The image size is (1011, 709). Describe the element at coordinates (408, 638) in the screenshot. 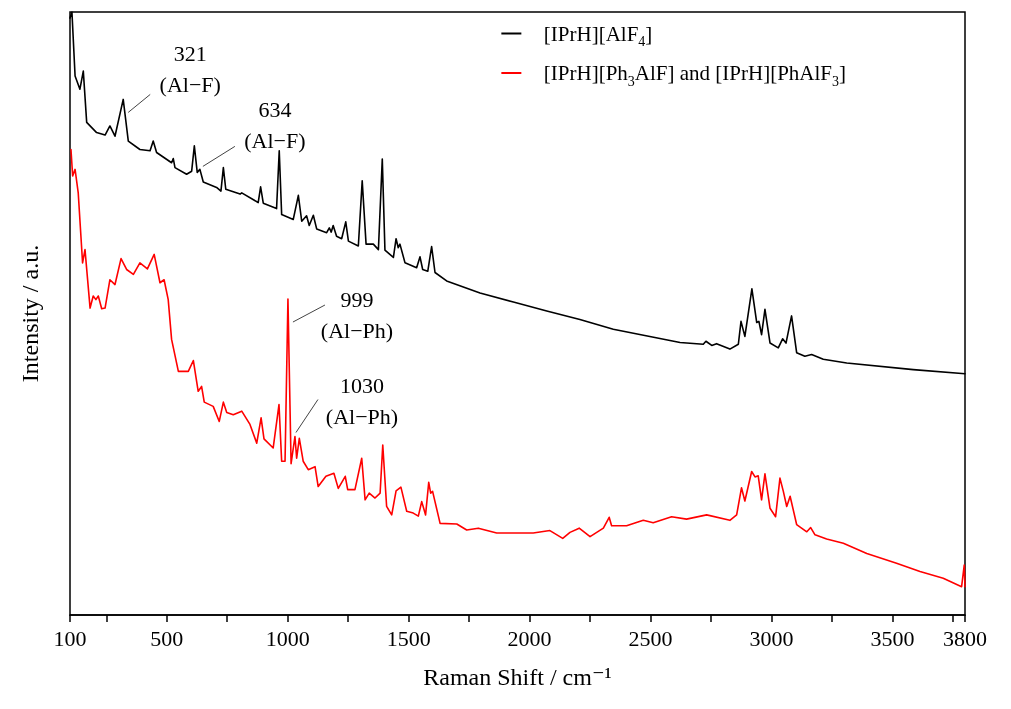

I see `x-tick-label: 1500` at that location.